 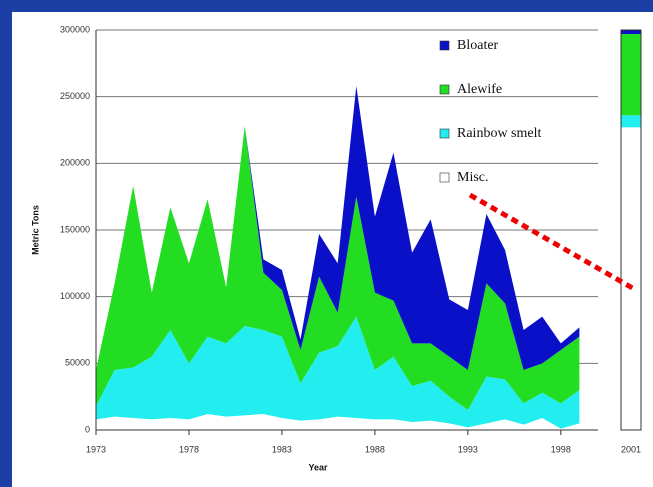 What do you see at coordinates (189, 449) in the screenshot?
I see `x-tick-label: 1978` at bounding box center [189, 449].